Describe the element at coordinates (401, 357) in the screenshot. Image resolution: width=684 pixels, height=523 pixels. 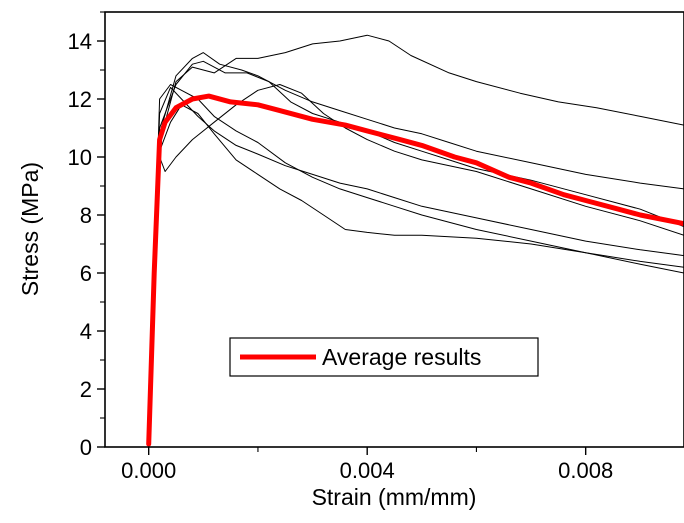
I see `legend-label-average: Average results` at that location.